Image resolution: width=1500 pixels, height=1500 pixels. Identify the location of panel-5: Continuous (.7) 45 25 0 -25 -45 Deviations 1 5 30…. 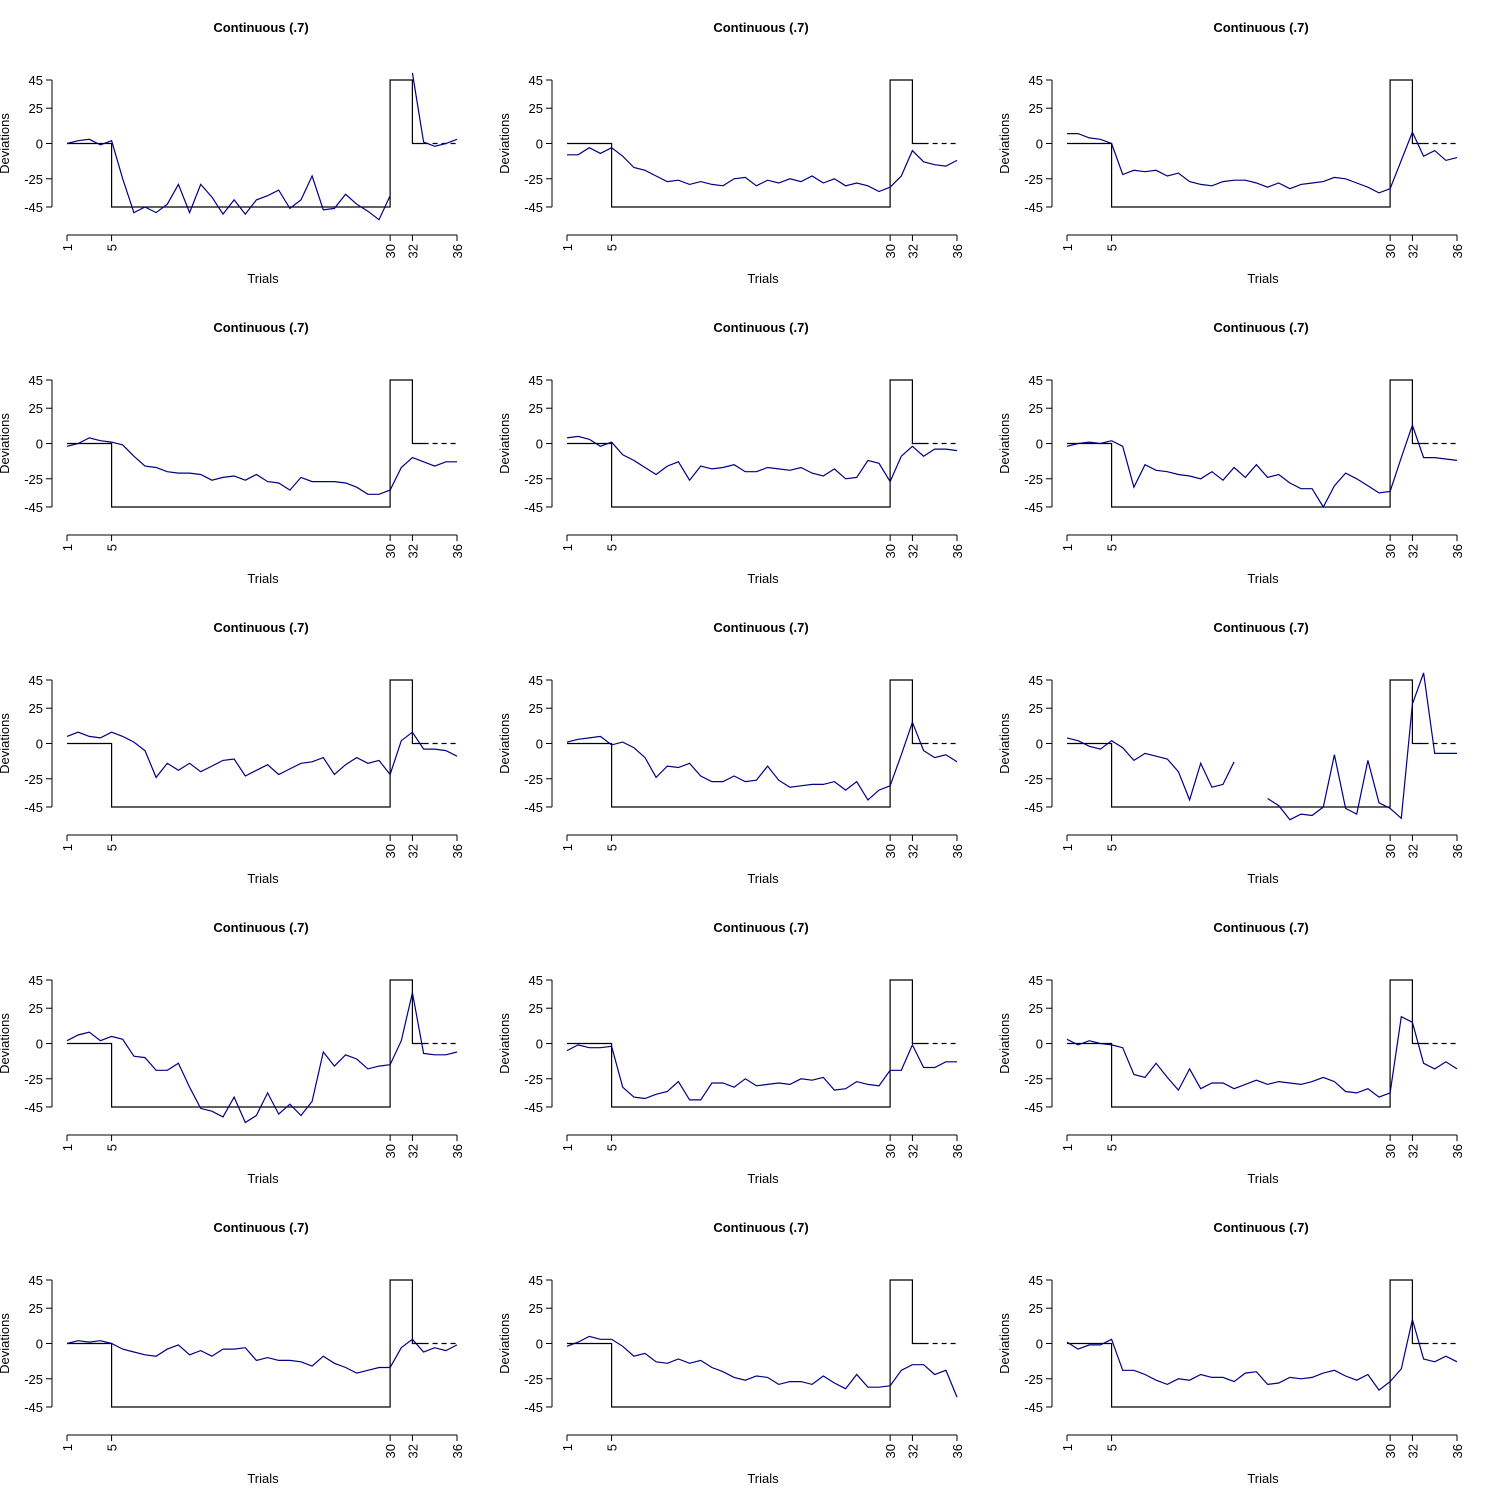
(731, 453).